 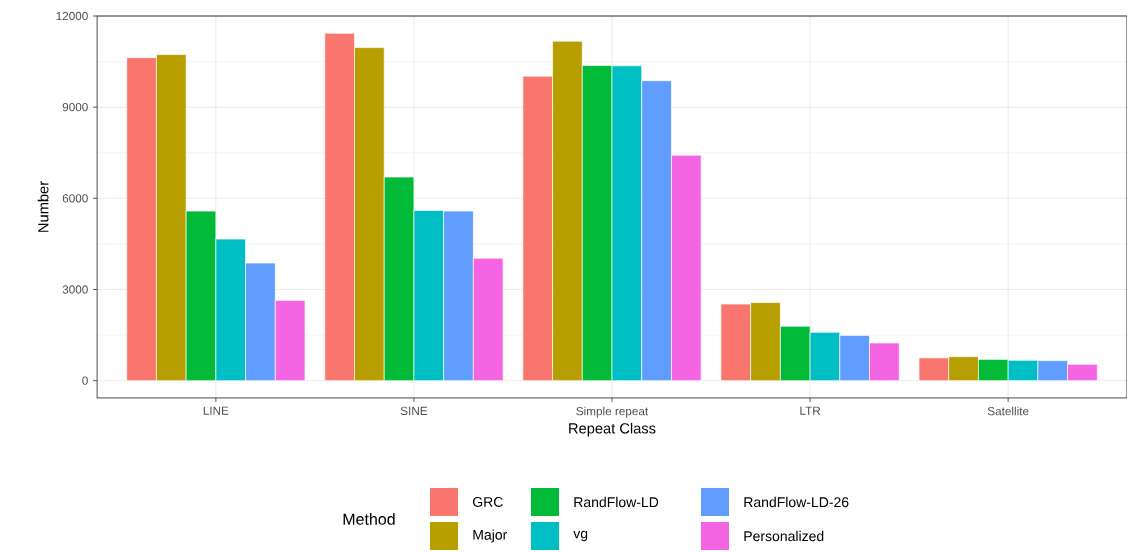 What do you see at coordinates (72, 16) in the screenshot?
I see `y-tick-label: 12000` at bounding box center [72, 16].